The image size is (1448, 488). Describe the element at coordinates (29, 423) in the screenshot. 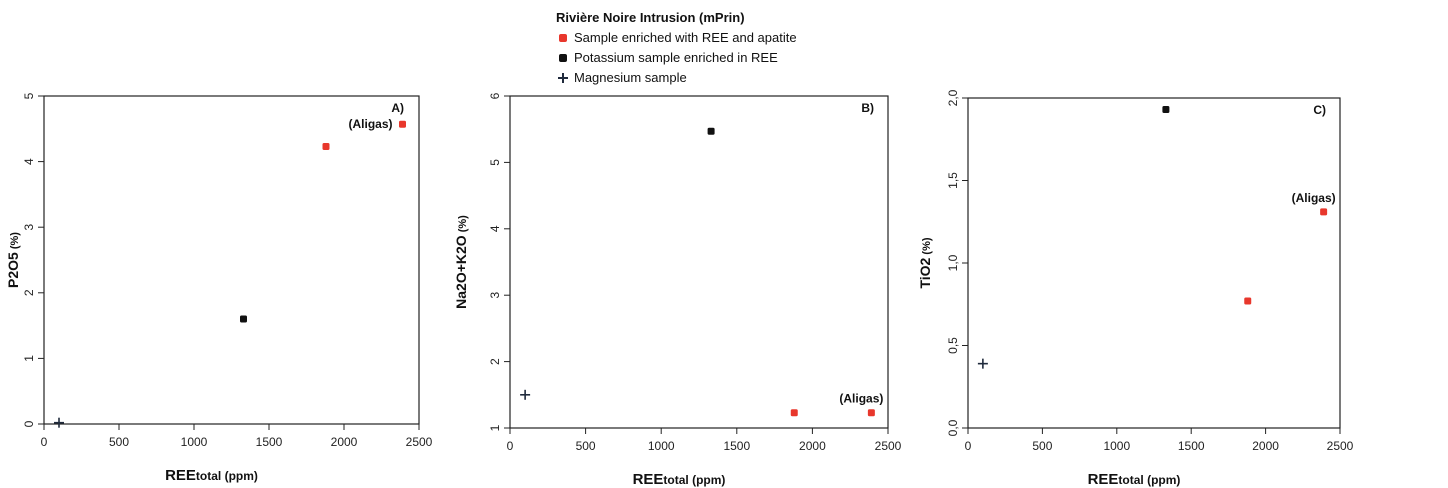

I see `y-tick-label: 0` at that location.